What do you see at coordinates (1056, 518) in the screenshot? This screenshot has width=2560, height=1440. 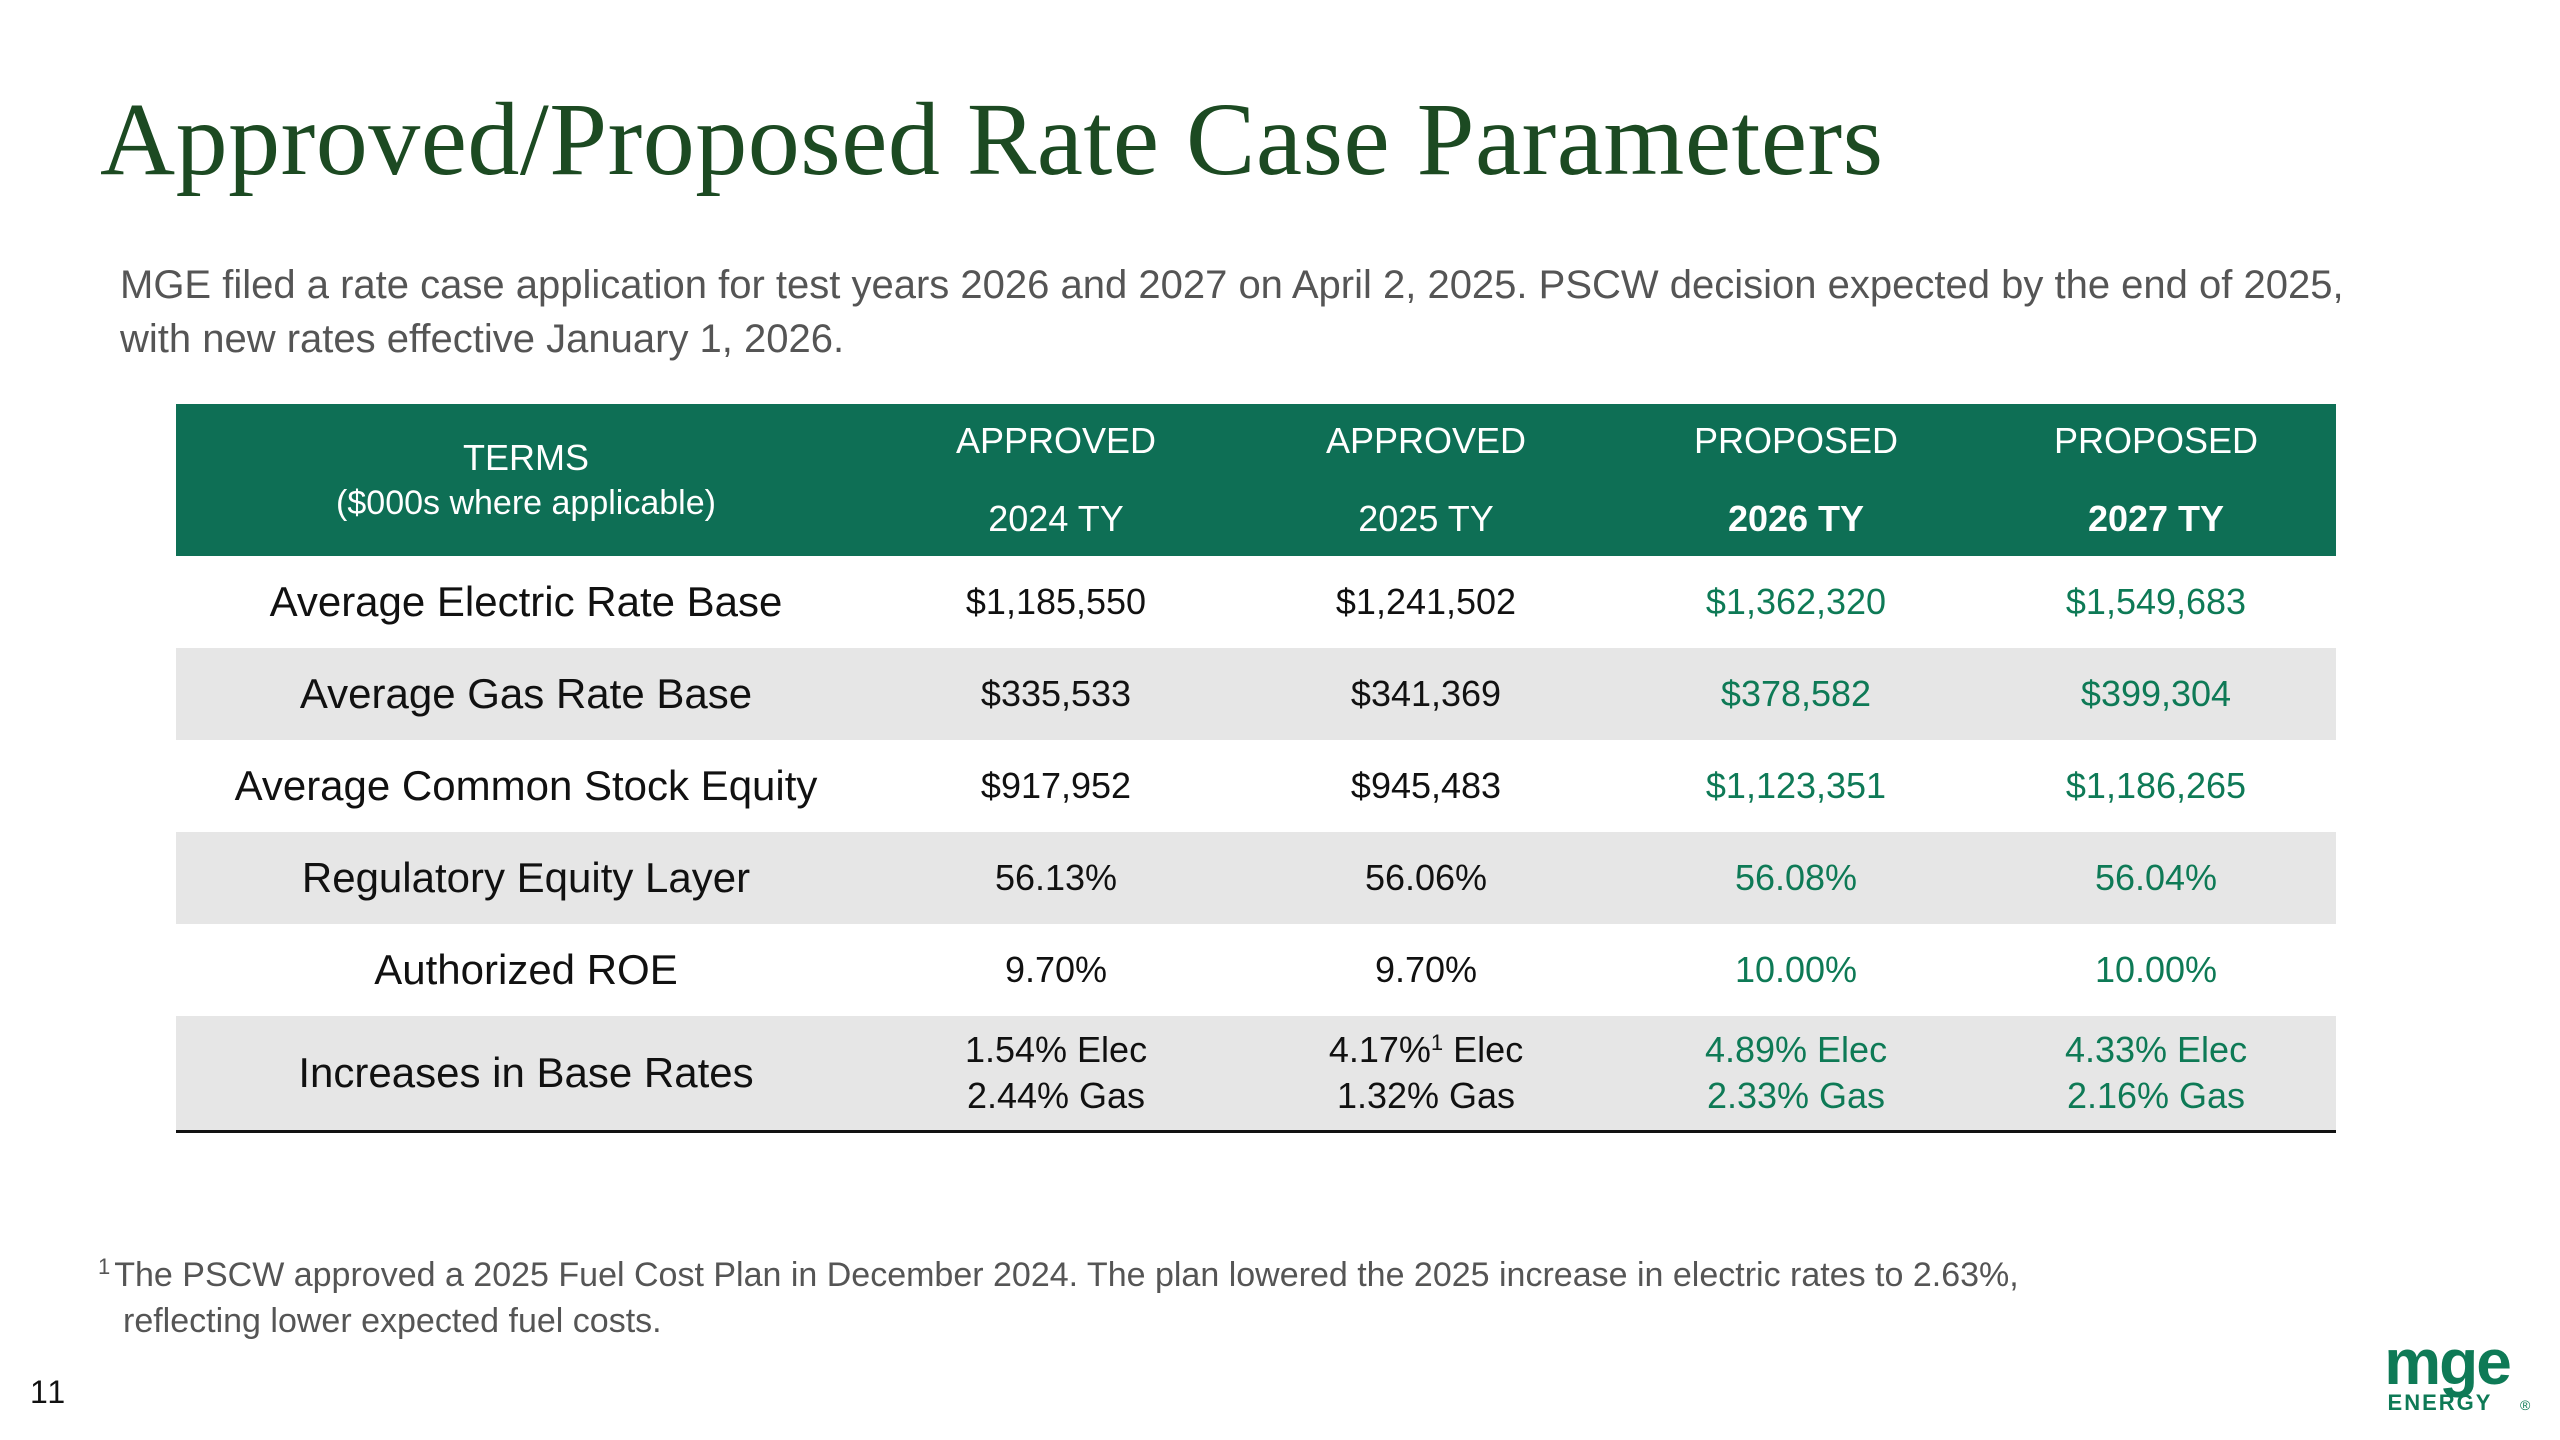 I see `header-year: 2024 TY` at bounding box center [1056, 518].